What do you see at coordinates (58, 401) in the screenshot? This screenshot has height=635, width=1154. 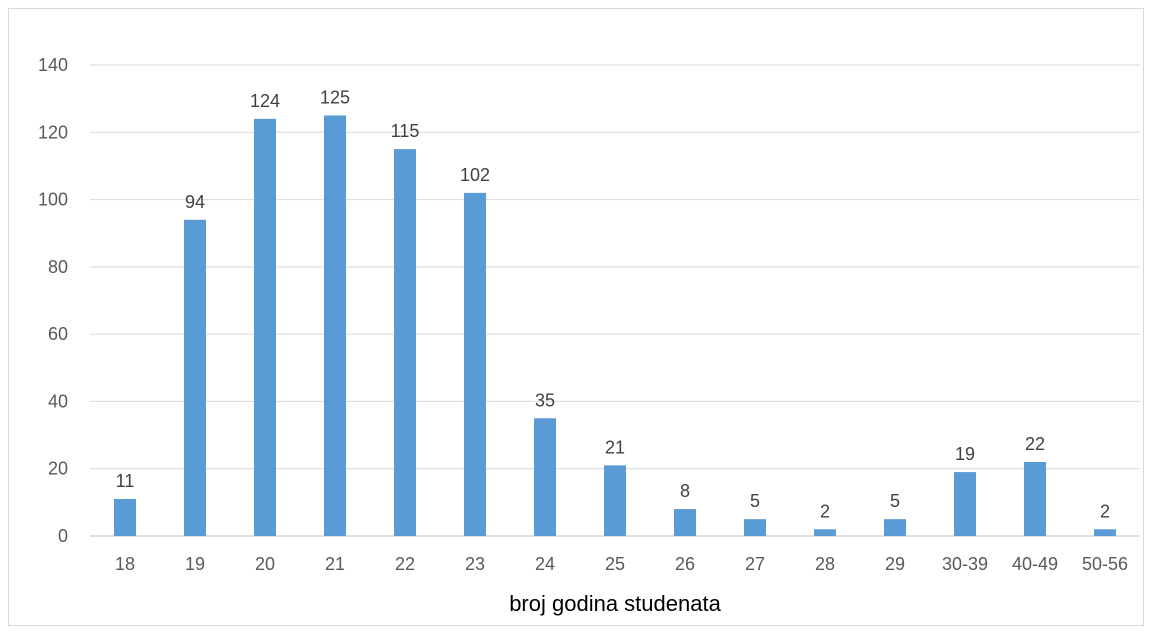 I see `y-tick-label: 40` at bounding box center [58, 401].